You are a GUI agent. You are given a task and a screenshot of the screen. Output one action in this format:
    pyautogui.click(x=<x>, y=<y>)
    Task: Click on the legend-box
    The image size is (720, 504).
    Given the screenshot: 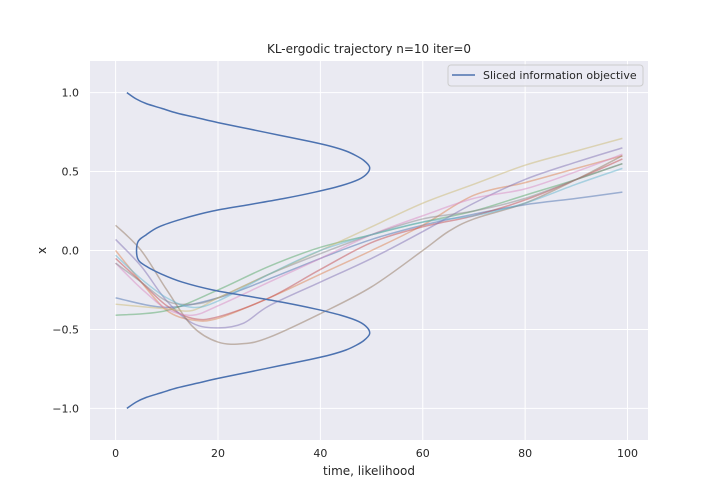 What is the action you would take?
    pyautogui.click(x=545, y=75)
    